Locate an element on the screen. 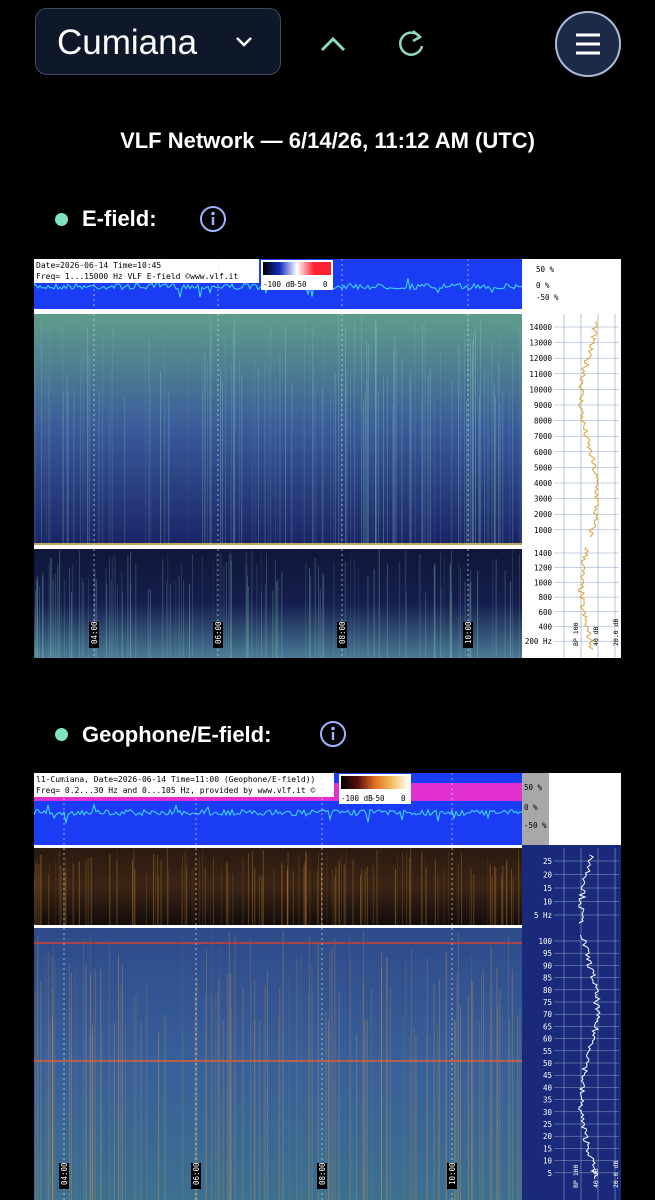 The width and height of the screenshot is (655, 1200). freq-label: 4000 is located at coordinates (543, 483).